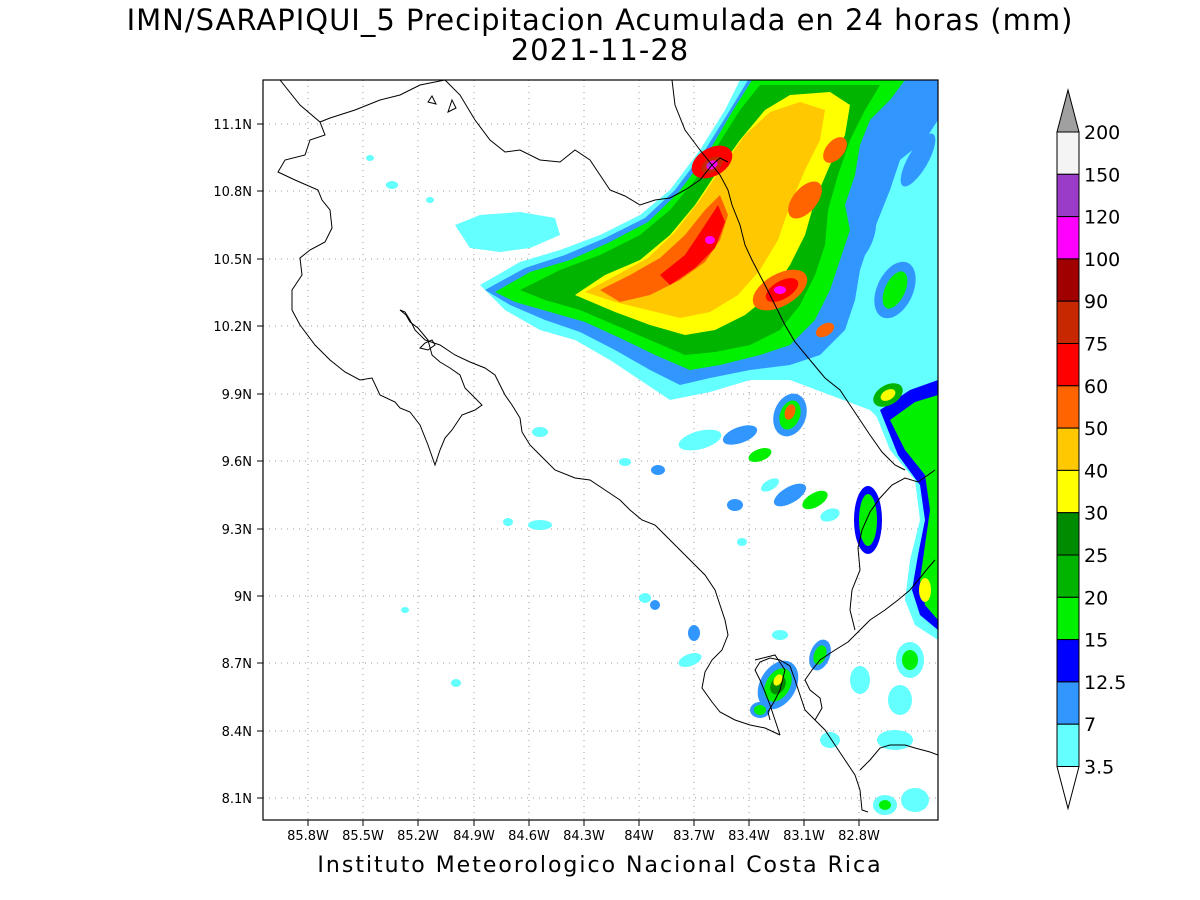 The height and width of the screenshot is (900, 1200). Describe the element at coordinates (749, 836) in the screenshot. I see `lon-tick-label: 83.4W` at that location.